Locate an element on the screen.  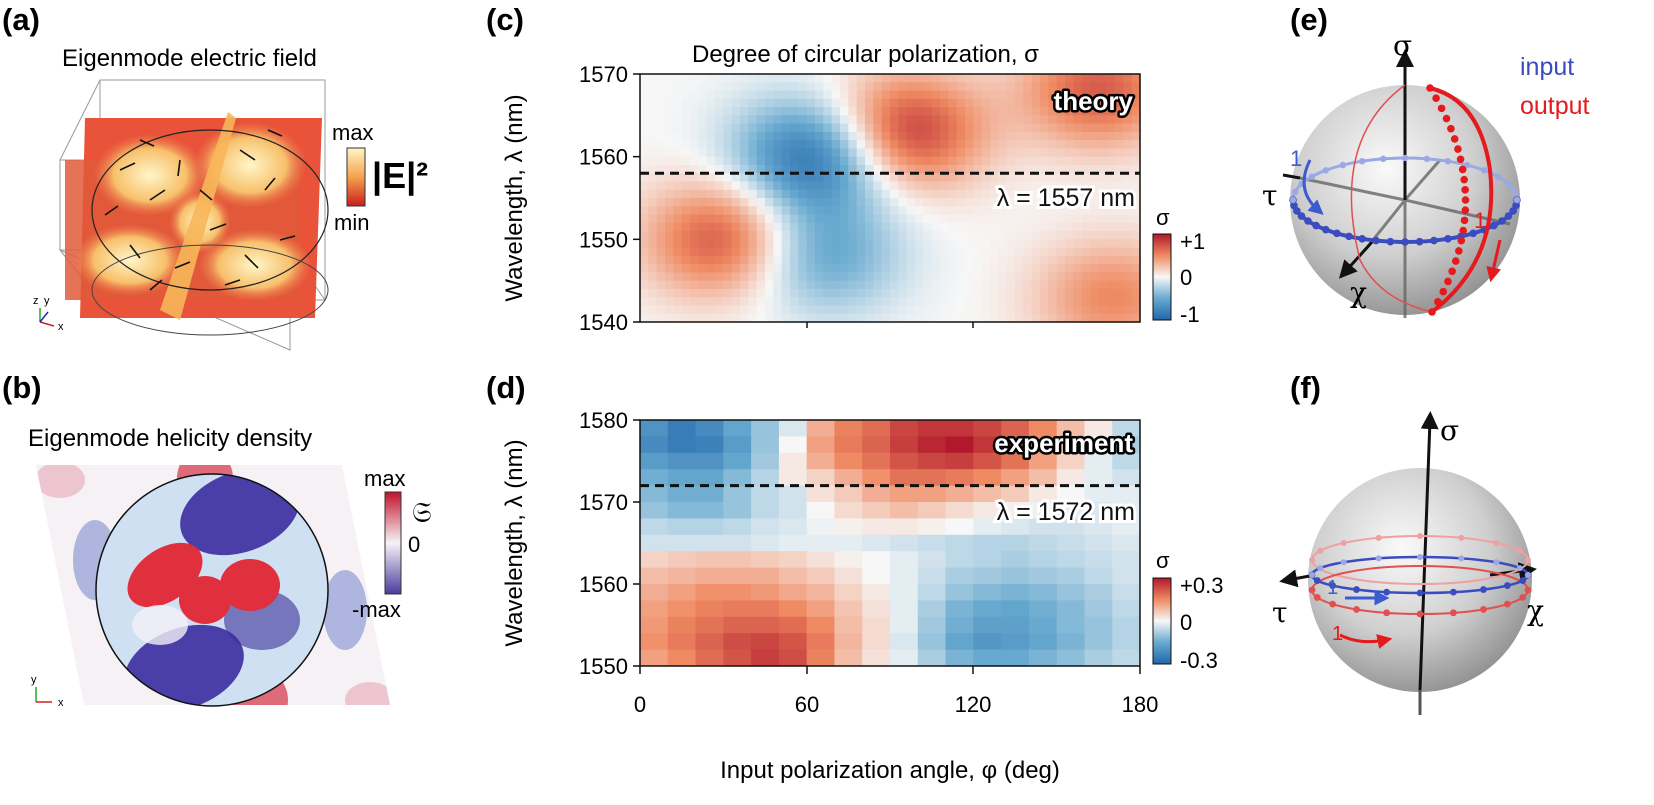
axis-chi-f is located at coordinates (1513, 571).